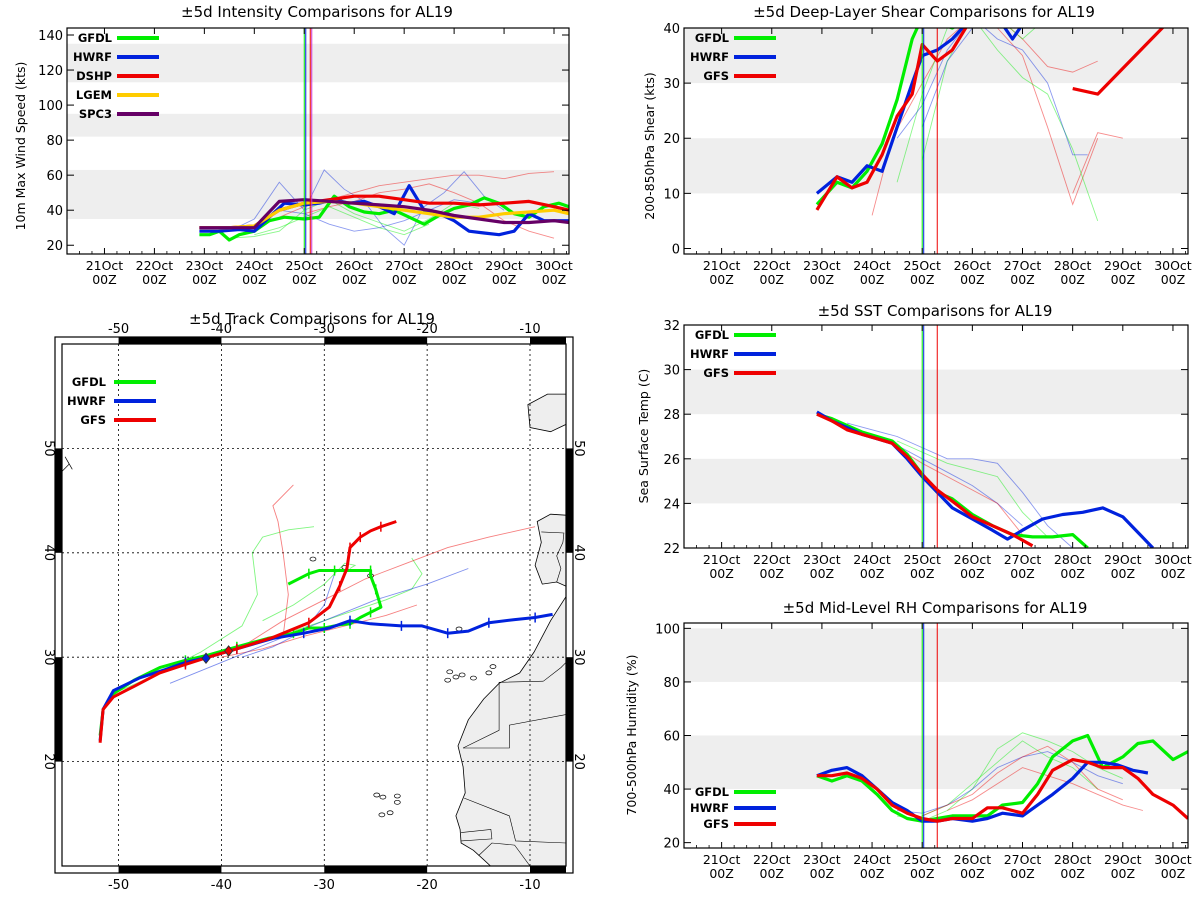 Image resolution: width=1200 pixels, height=900 pixels. Describe the element at coordinates (822, 559) in the screenshot. I see `sst-xtick-label: 23Oct` at that location.